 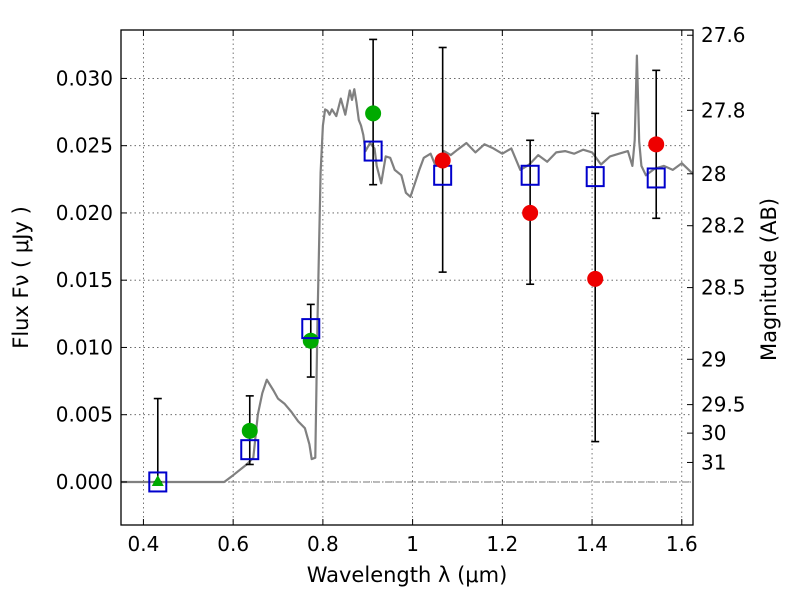 What do you see at coordinates (682, 544) in the screenshot?
I see `x-tick-label: 1.6` at bounding box center [682, 544].